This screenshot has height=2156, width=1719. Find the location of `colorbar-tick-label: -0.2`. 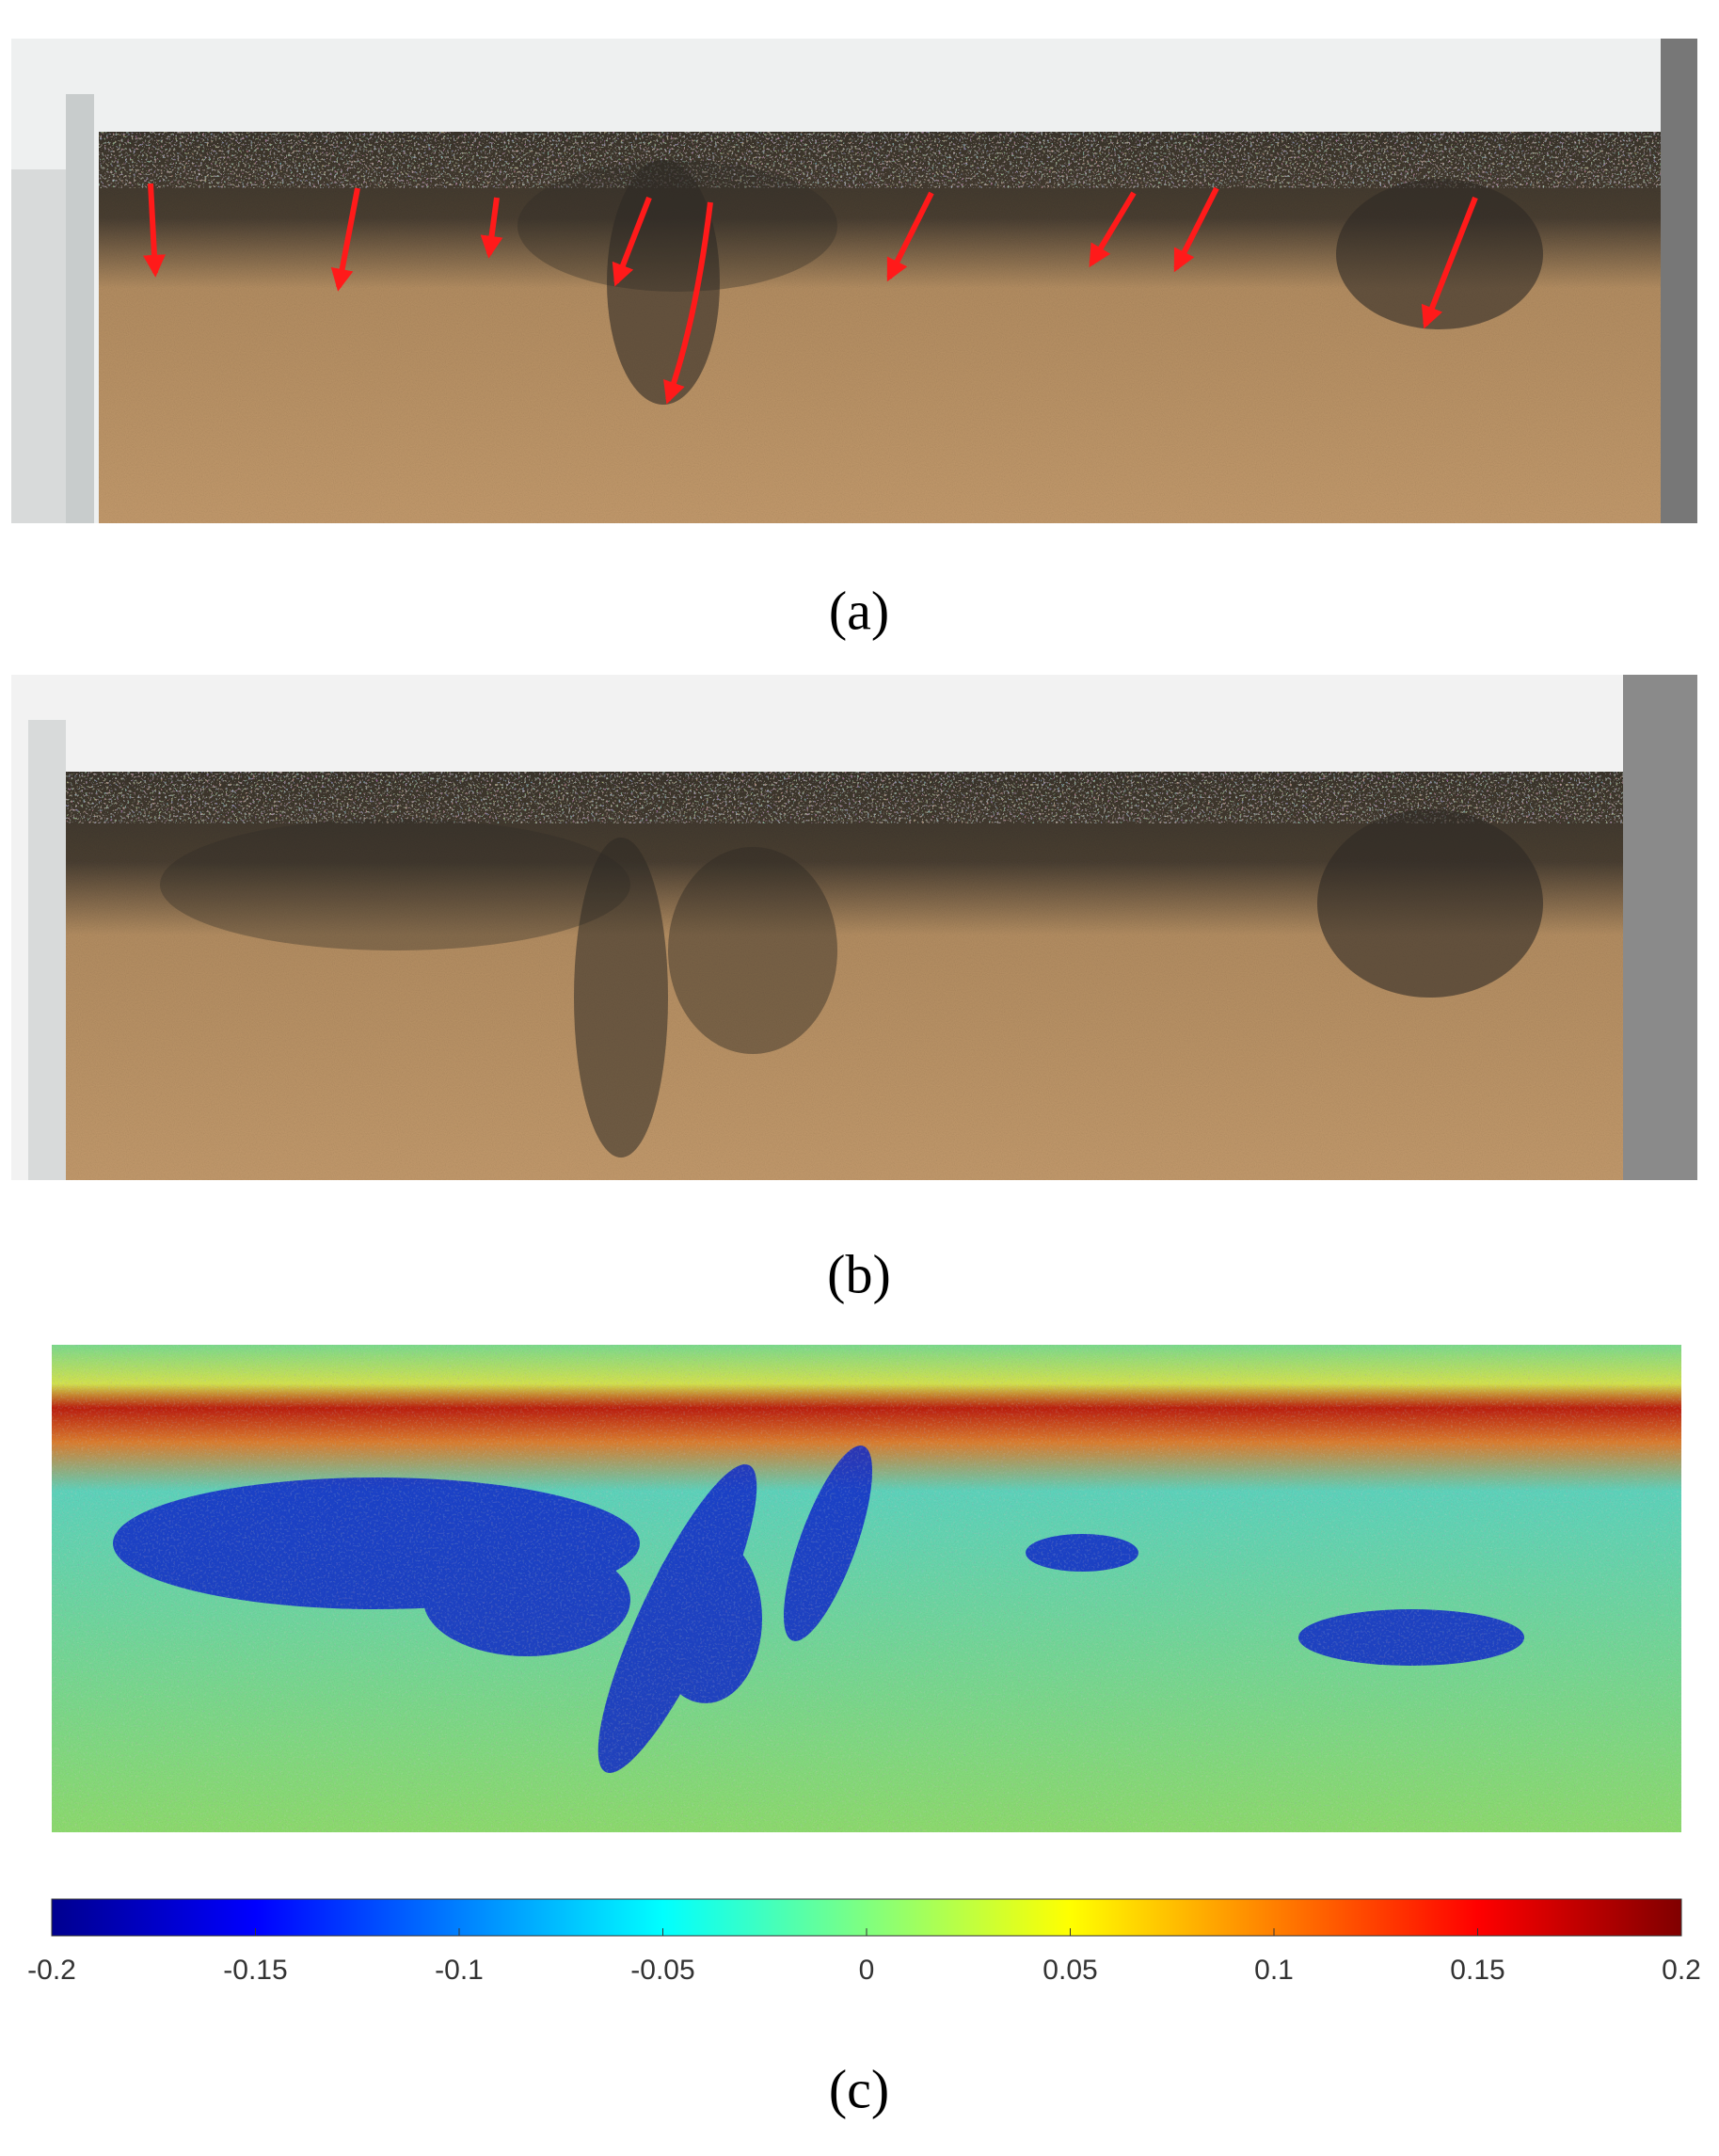

colorbar-tick-label: -0.2 is located at coordinates (51, 1970).